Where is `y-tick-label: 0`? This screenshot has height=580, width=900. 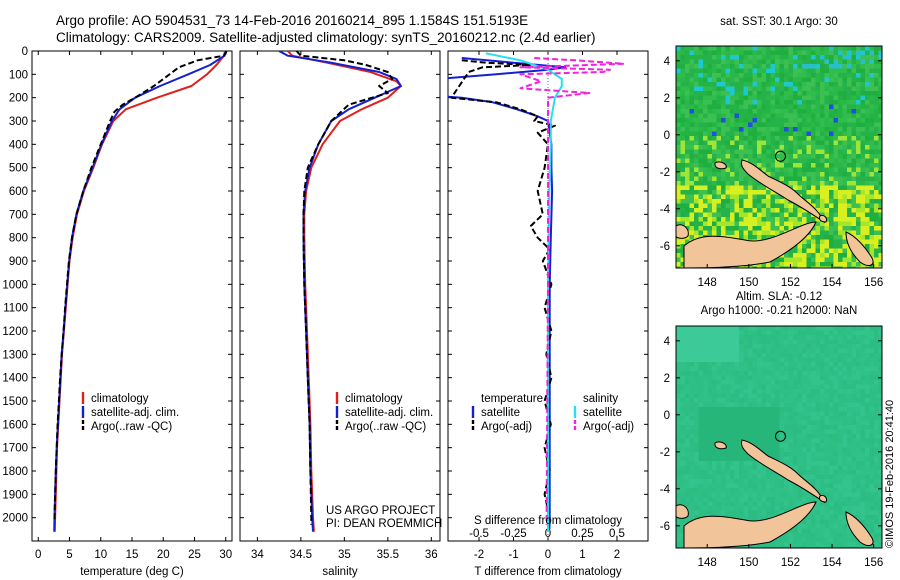
y-tick-label: 0 is located at coordinates (25, 52).